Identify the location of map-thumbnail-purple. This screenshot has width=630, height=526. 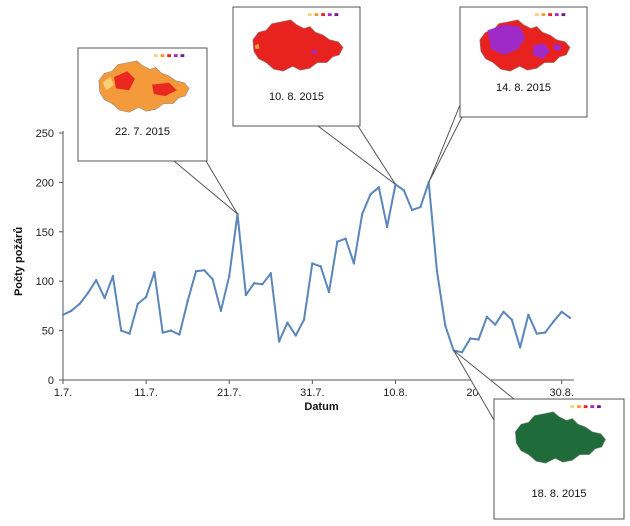
(525, 42).